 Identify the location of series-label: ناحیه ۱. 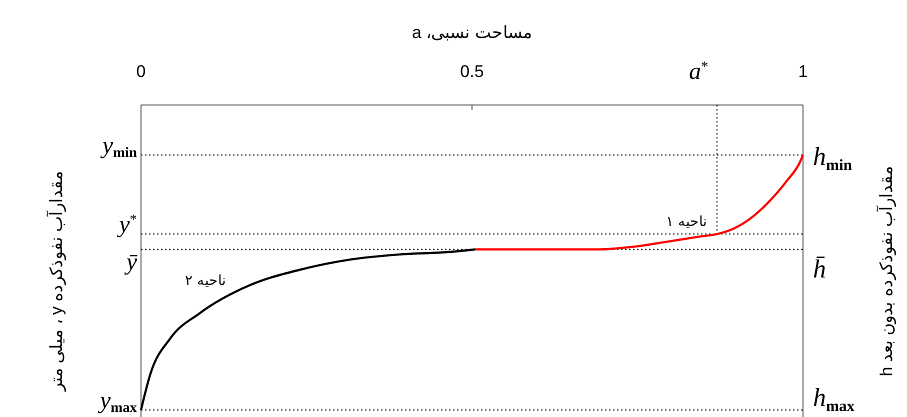
(686, 221).